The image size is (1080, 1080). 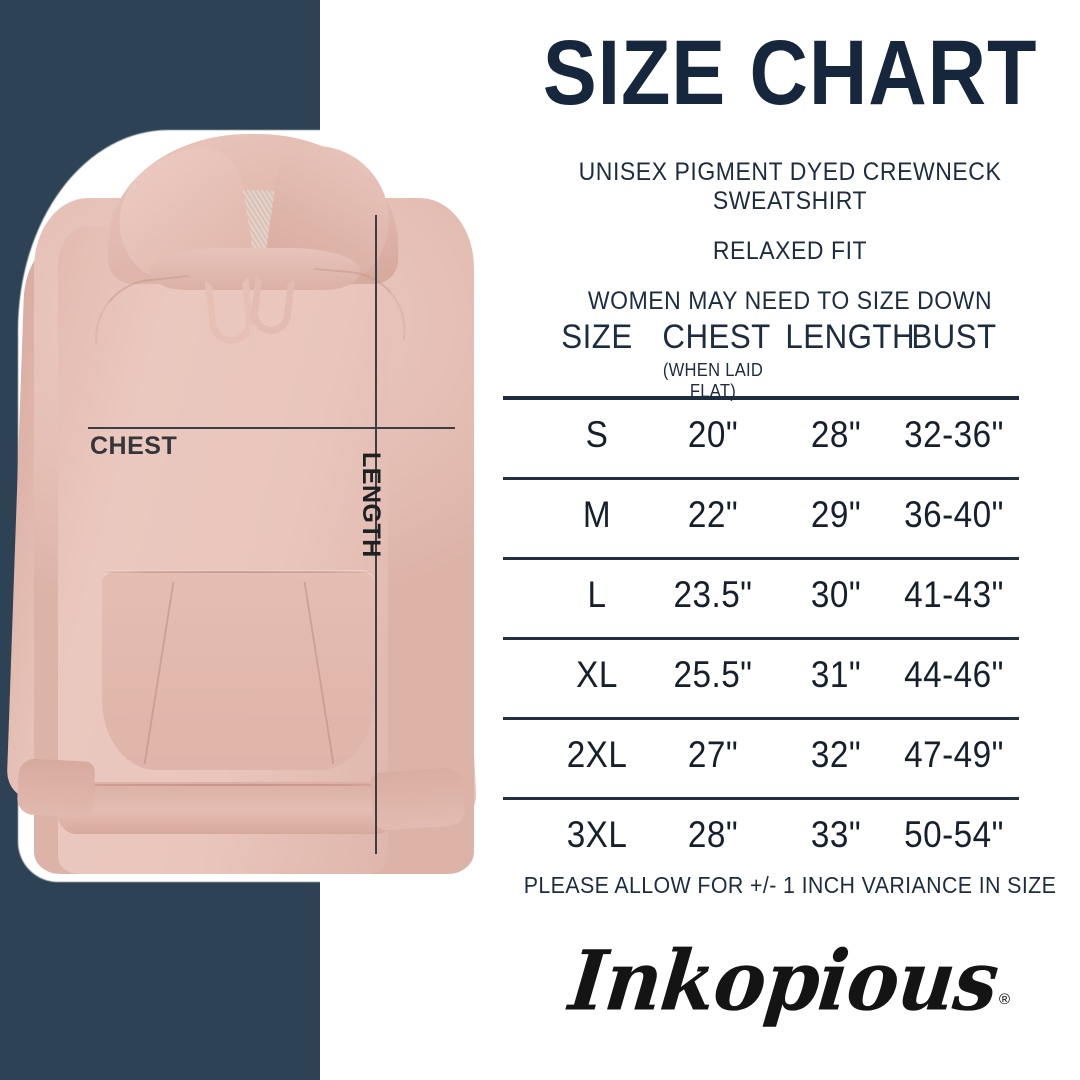 What do you see at coordinates (790, 301) in the screenshot?
I see `subtitle-advice: WOMEN MAY NEED TO SIZE DOWN` at bounding box center [790, 301].